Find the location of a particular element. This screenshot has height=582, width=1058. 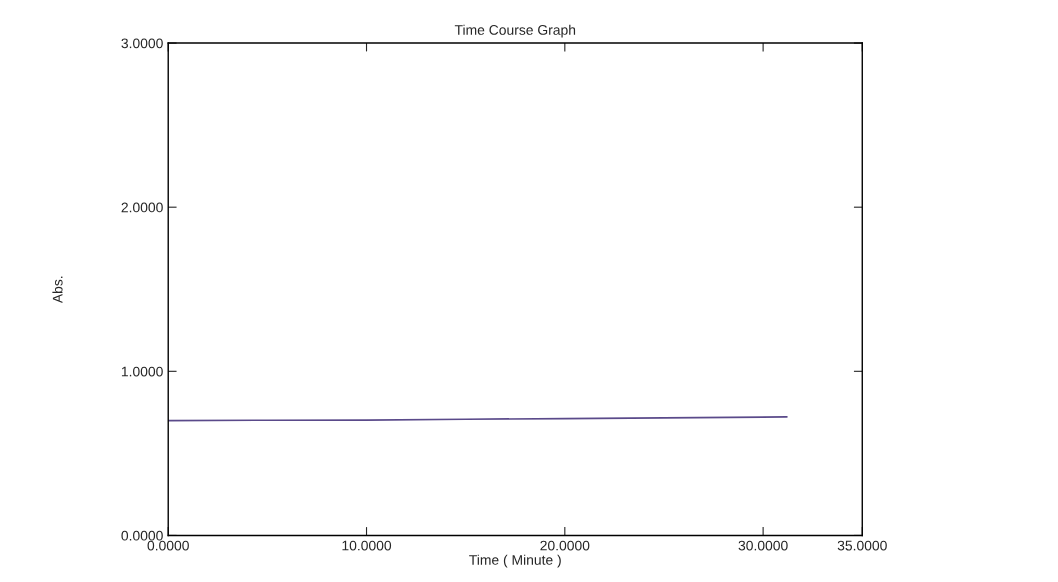

chart-title: Time Course Graph is located at coordinates (515, 31).